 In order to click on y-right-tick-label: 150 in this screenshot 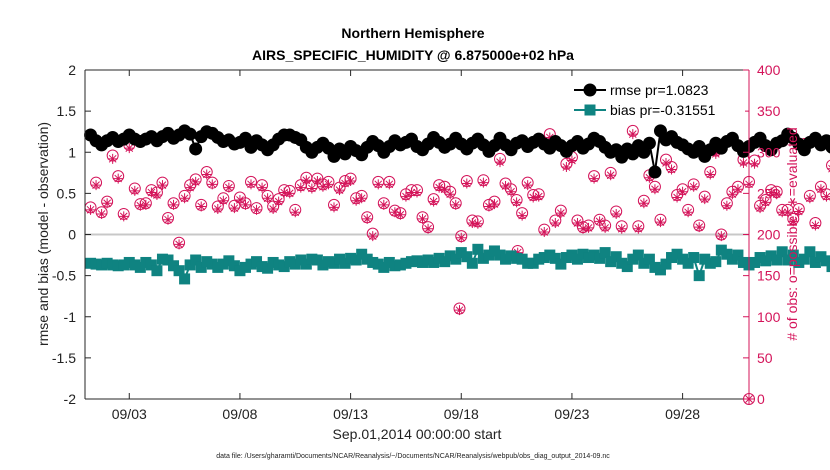, I will do `click(769, 276)`.